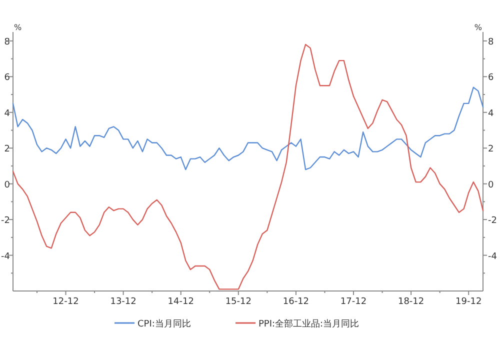 This screenshot has width=500, height=362. Describe the element at coordinates (164, 324) in the screenshot. I see `legend-label: CPI:当月同比` at that location.